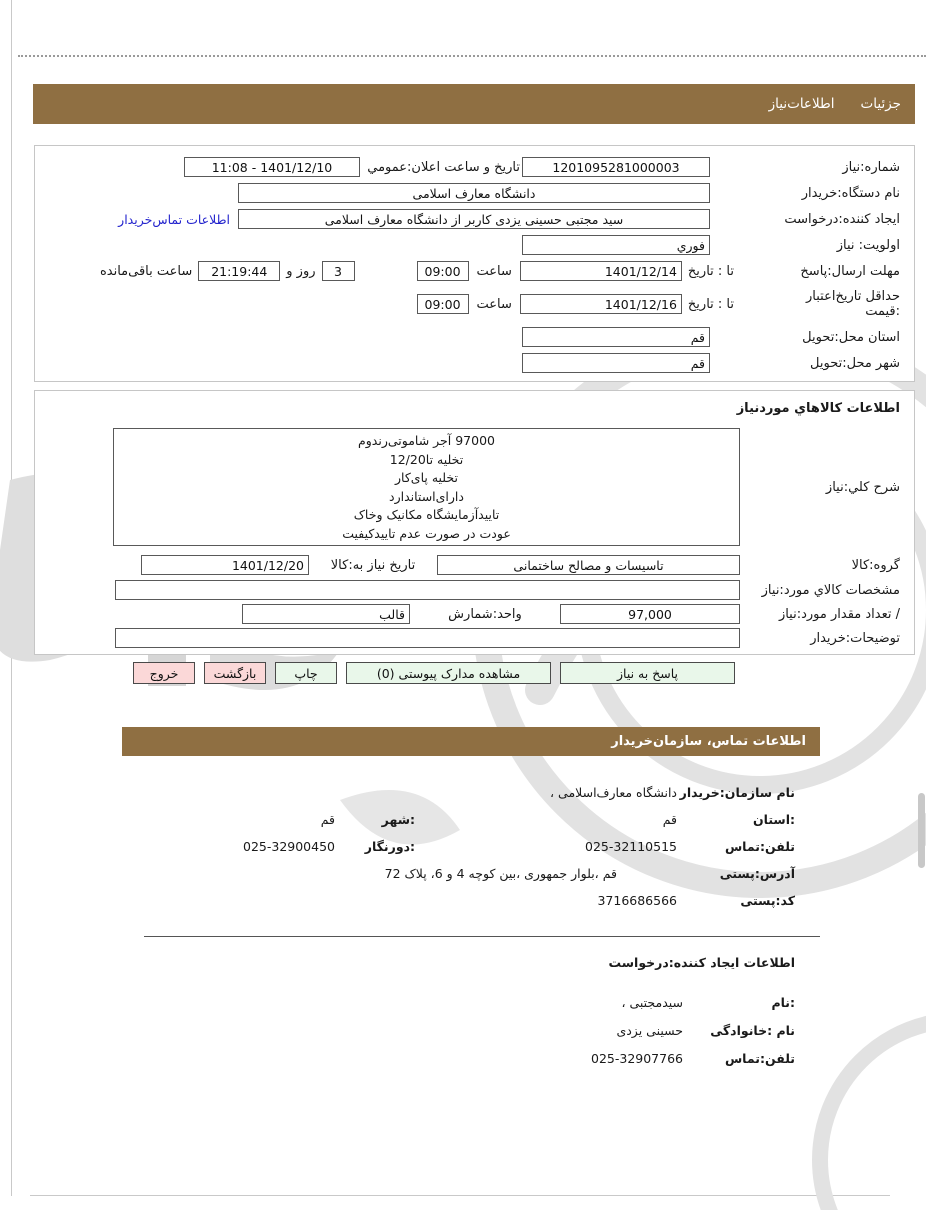 The image size is (926, 1210). What do you see at coordinates (600, 271) in the screenshot?
I see `reply-deadline-date-input` at bounding box center [600, 271].